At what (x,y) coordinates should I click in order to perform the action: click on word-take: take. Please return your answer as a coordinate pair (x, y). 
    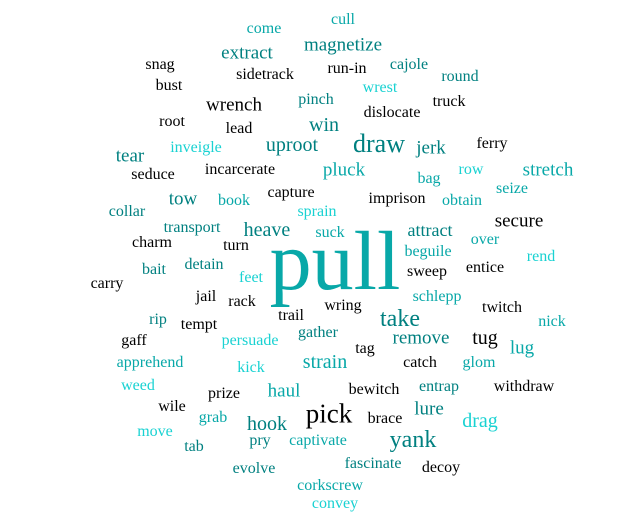
    Looking at the image, I should click on (400, 319).